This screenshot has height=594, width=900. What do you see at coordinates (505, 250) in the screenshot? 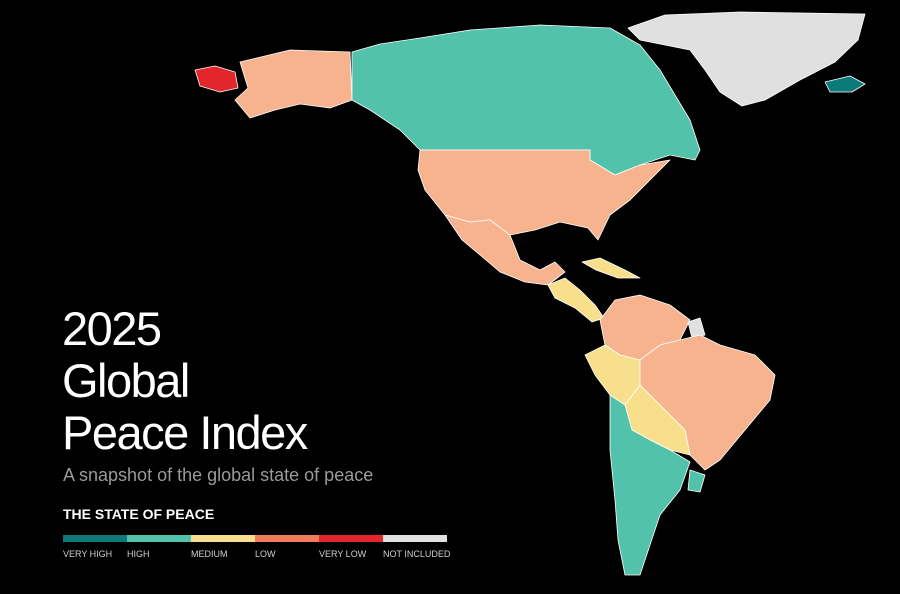
I see `mexico` at bounding box center [505, 250].